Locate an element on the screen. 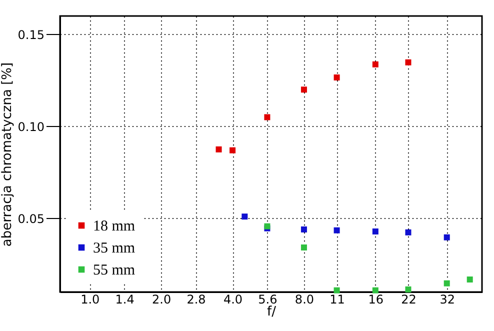  x-tick-label: 1.4 is located at coordinates (124, 299).